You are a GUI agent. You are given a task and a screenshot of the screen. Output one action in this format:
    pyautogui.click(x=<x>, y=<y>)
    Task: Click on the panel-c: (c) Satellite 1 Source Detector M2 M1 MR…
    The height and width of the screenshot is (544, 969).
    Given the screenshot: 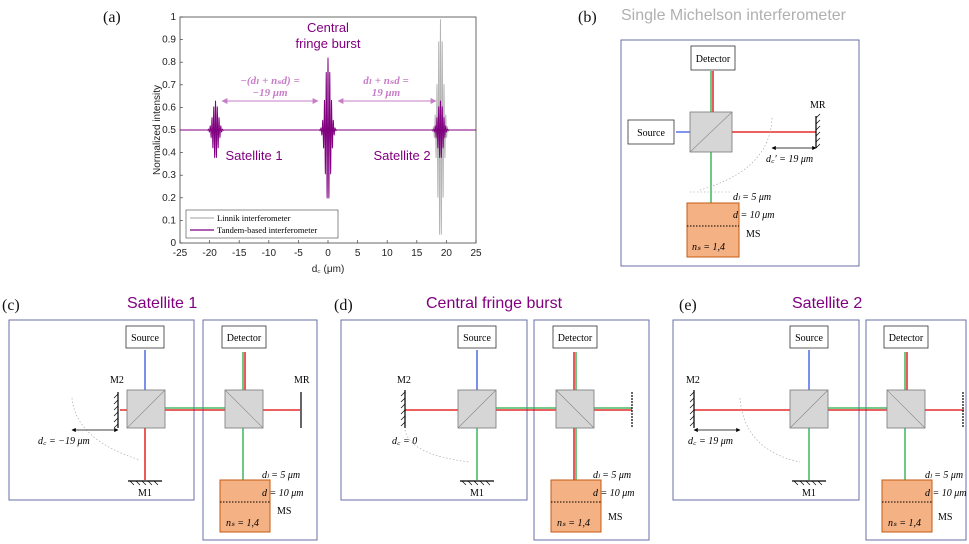 What is the action you would take?
    pyautogui.click(x=160, y=418)
    